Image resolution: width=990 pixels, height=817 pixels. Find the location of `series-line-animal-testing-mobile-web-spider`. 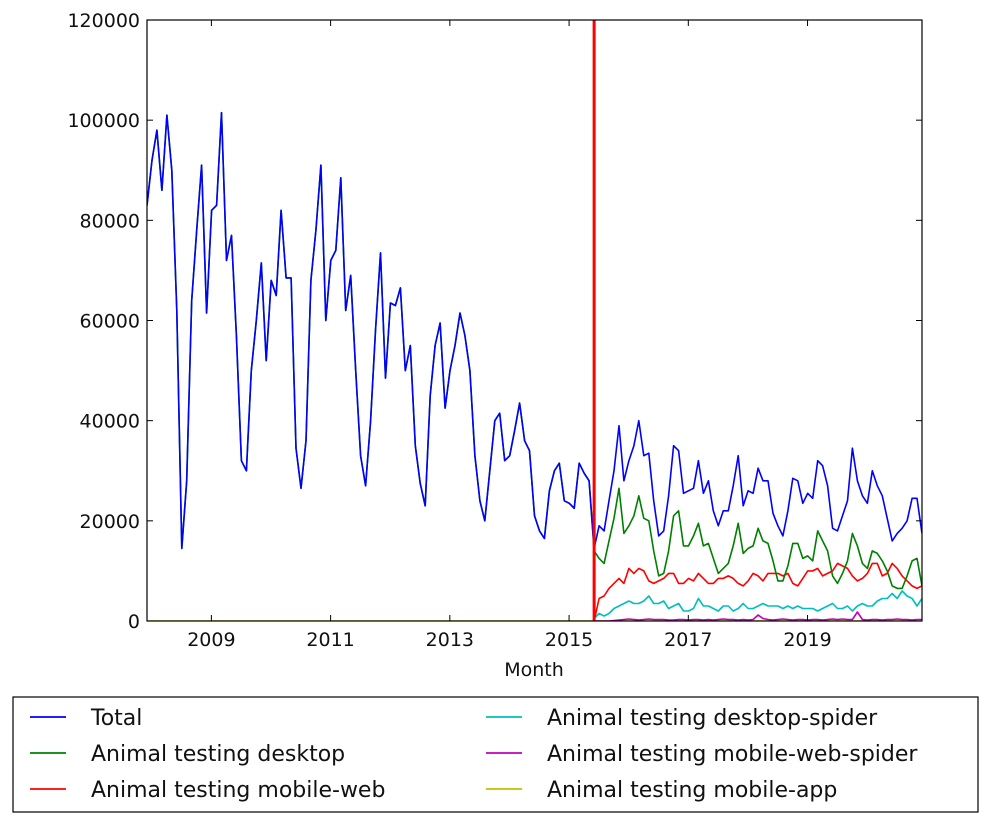

series-line-animal-testing-mobile-web-spider is located at coordinates (758, 616).